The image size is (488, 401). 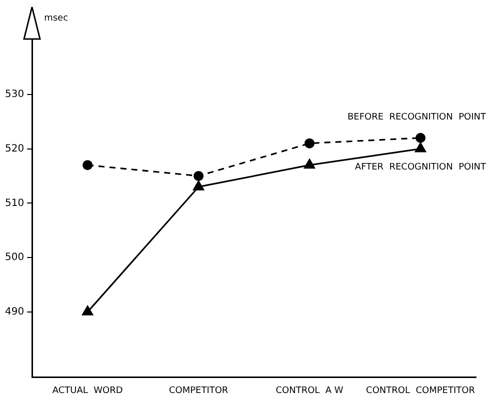 I want to click on series-label: BEFORE RECOGNITION POINT, so click(x=416, y=117).